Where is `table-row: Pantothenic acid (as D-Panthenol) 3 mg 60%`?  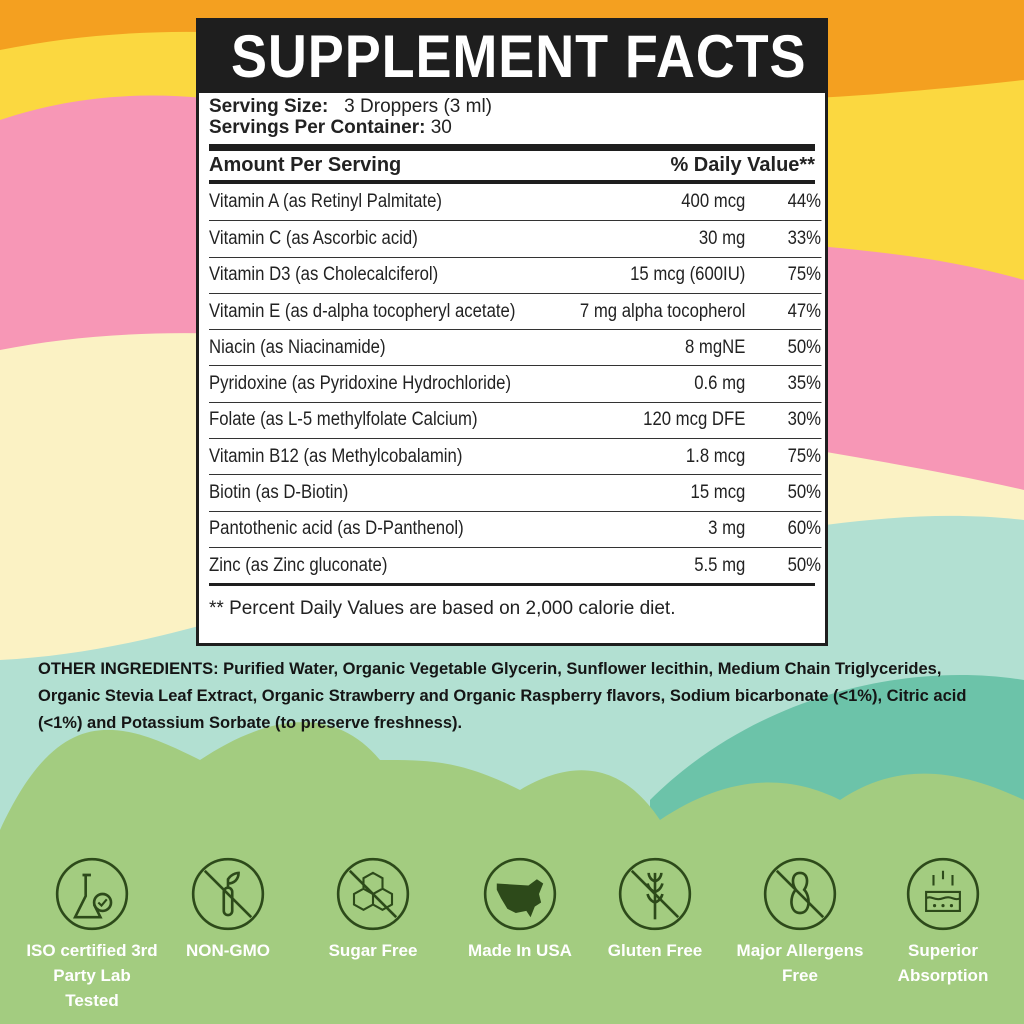
table-row: Pantothenic acid (as D-Panthenol) 3 mg 60% is located at coordinates (515, 528).